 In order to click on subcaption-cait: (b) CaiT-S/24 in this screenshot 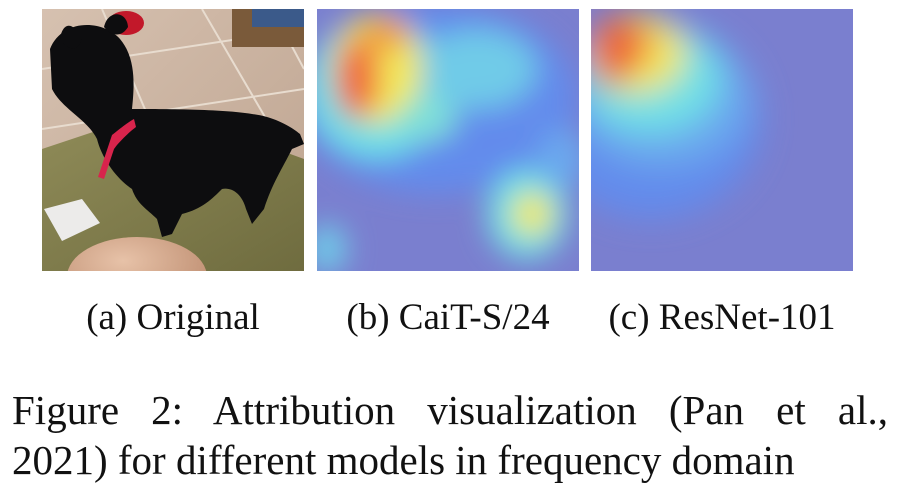, I will do `click(448, 317)`.